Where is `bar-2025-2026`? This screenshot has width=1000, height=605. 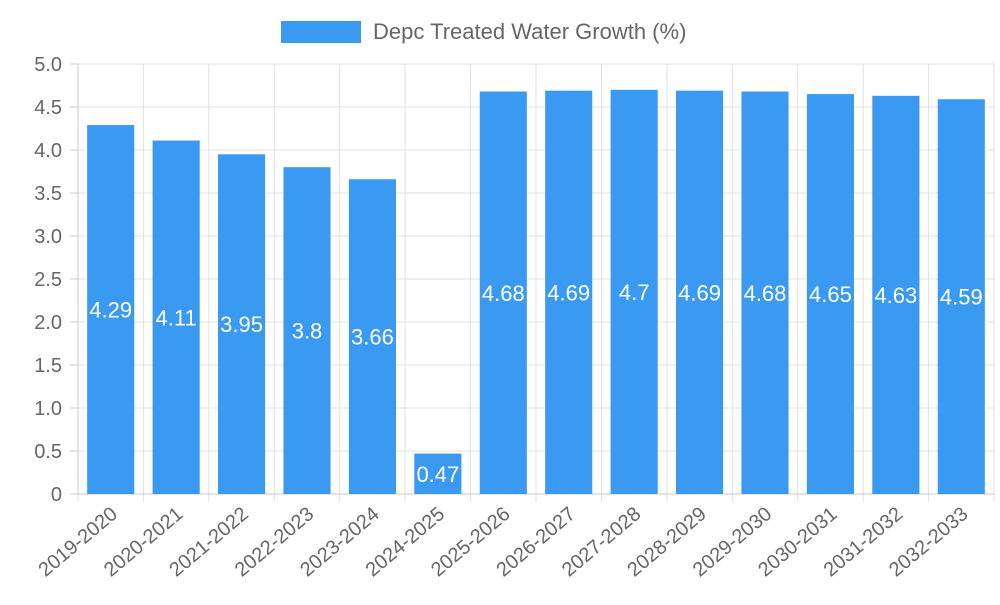 bar-2025-2026 is located at coordinates (503, 293).